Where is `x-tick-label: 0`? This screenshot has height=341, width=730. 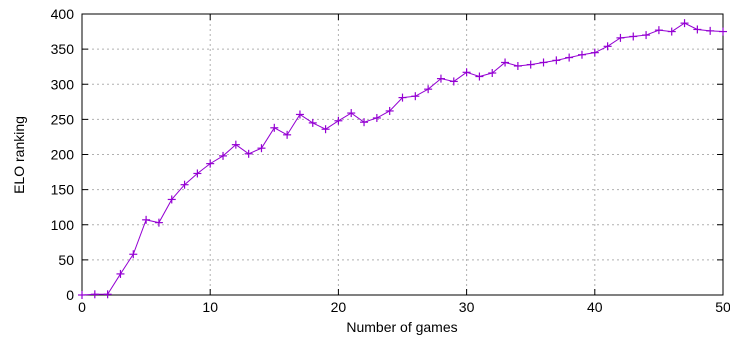 x-tick-label: 0 is located at coordinates (82, 307).